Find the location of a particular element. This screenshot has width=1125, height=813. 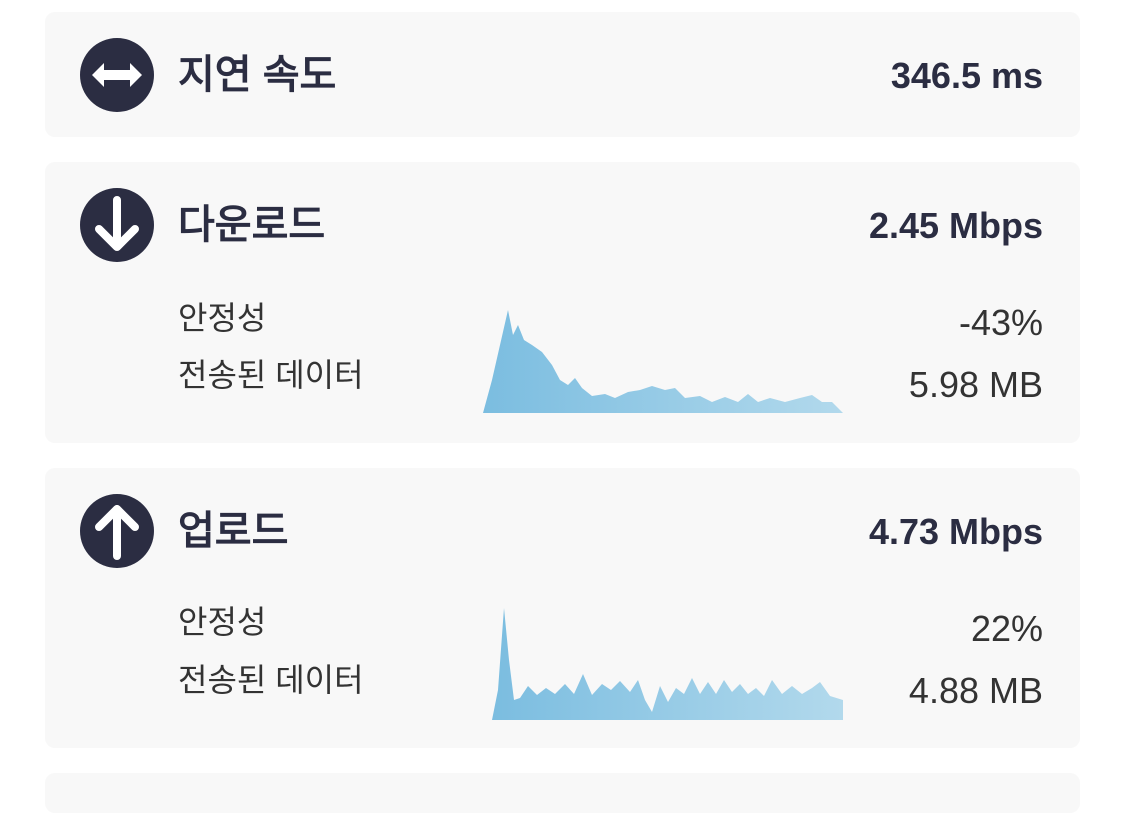

download-speed: 2.45 Mbps is located at coordinates (955, 225).